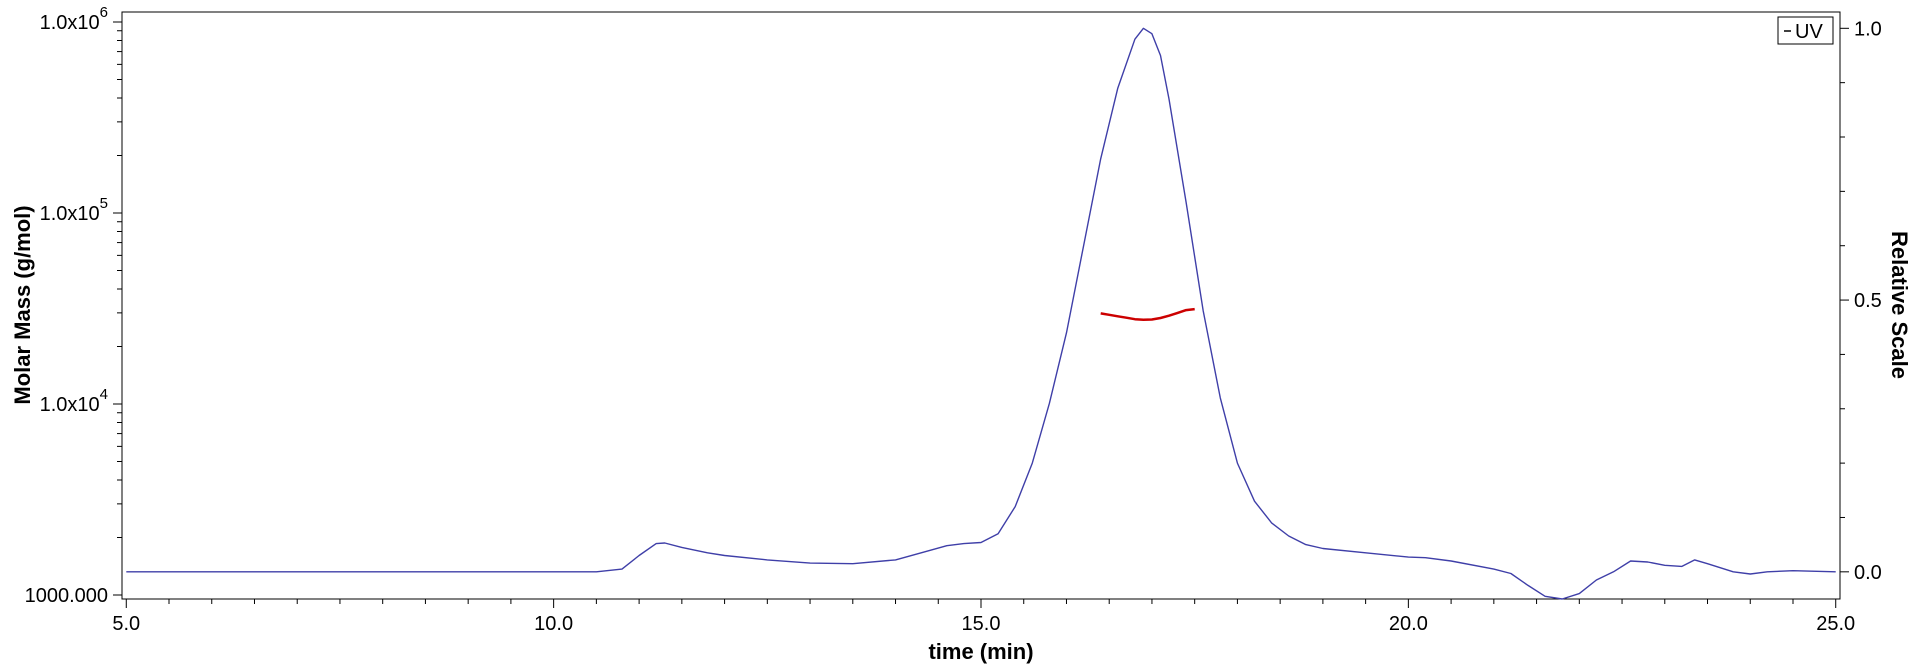 This screenshot has width=1920, height=672. I want to click on y-right-tick-label: 0.0, so click(1868, 573).